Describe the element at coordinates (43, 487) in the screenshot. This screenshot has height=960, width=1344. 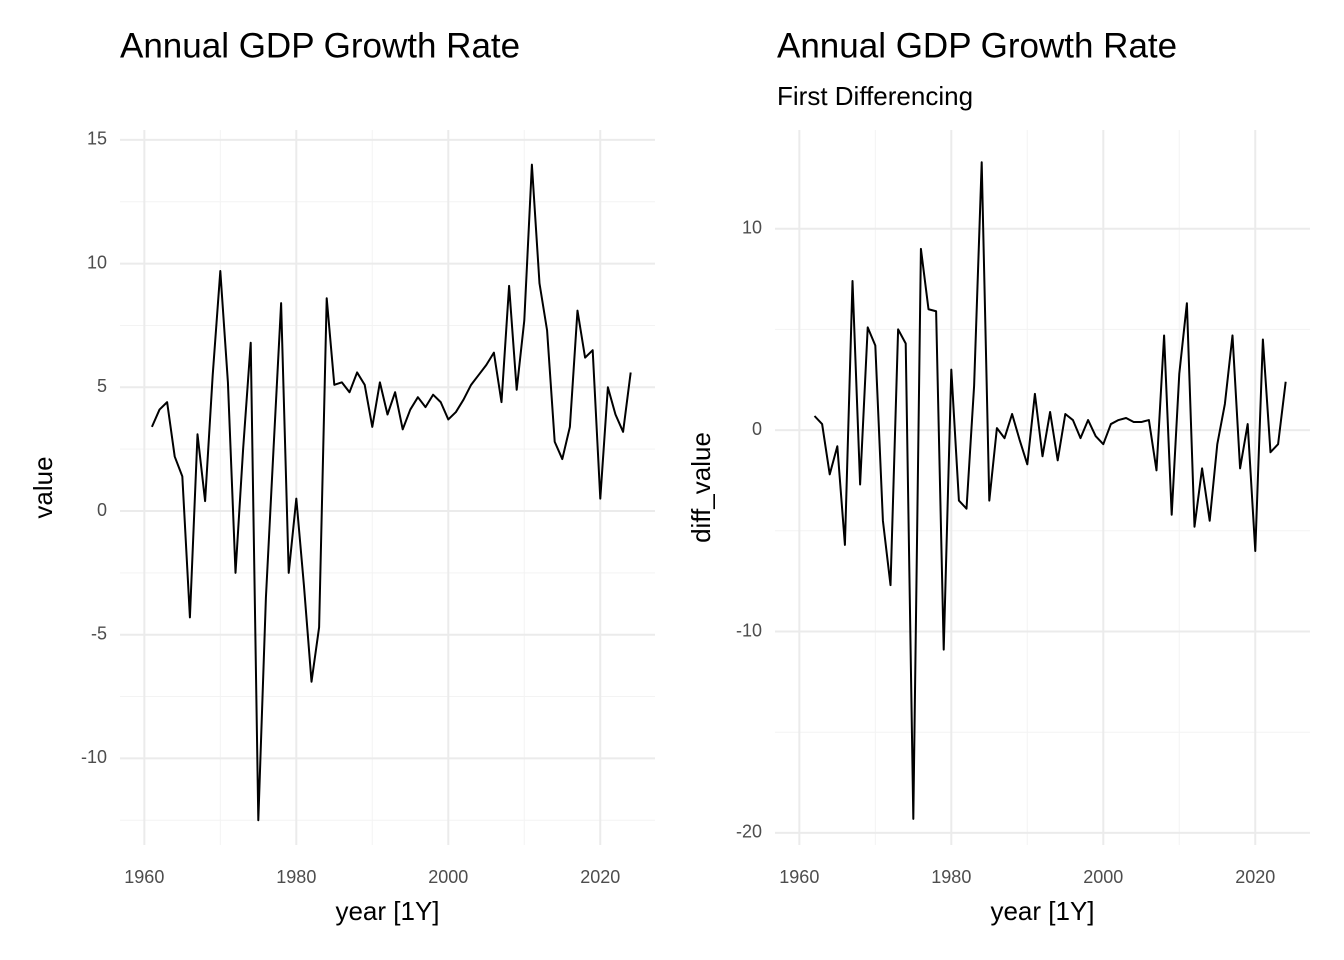
I see `y-axis-title: value` at that location.